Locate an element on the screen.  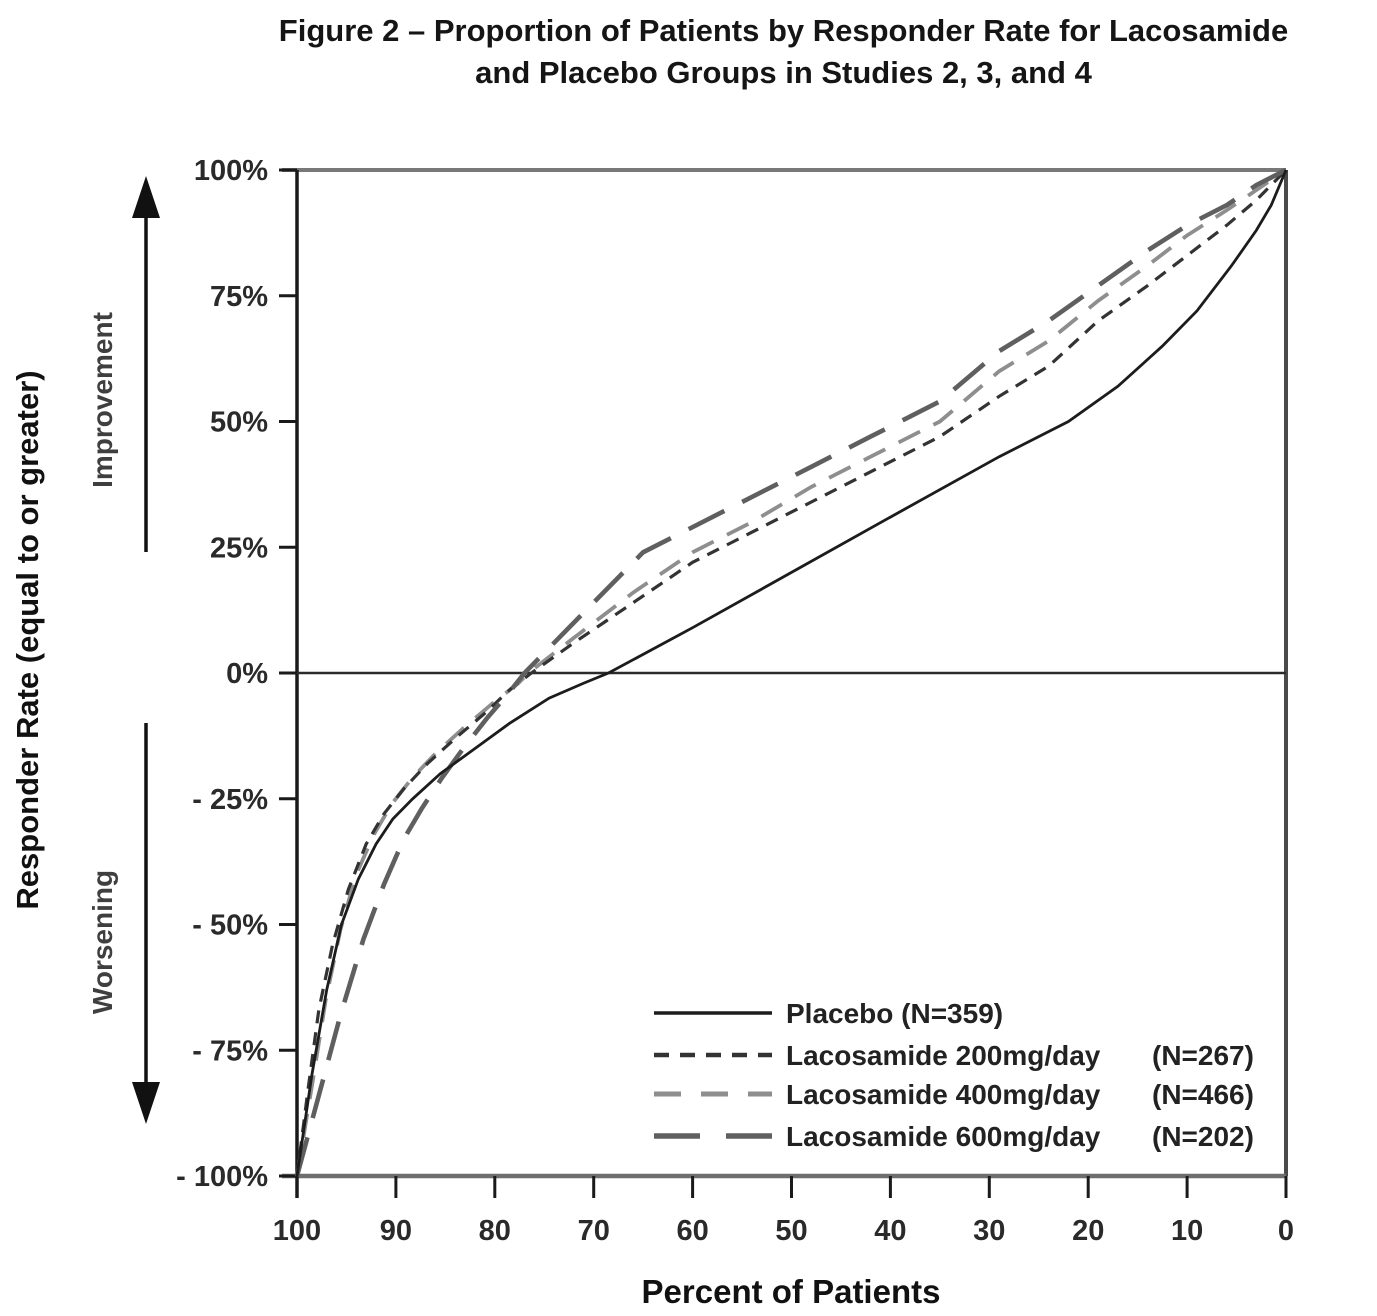
y-tick-label: 75% is located at coordinates (239, 297).